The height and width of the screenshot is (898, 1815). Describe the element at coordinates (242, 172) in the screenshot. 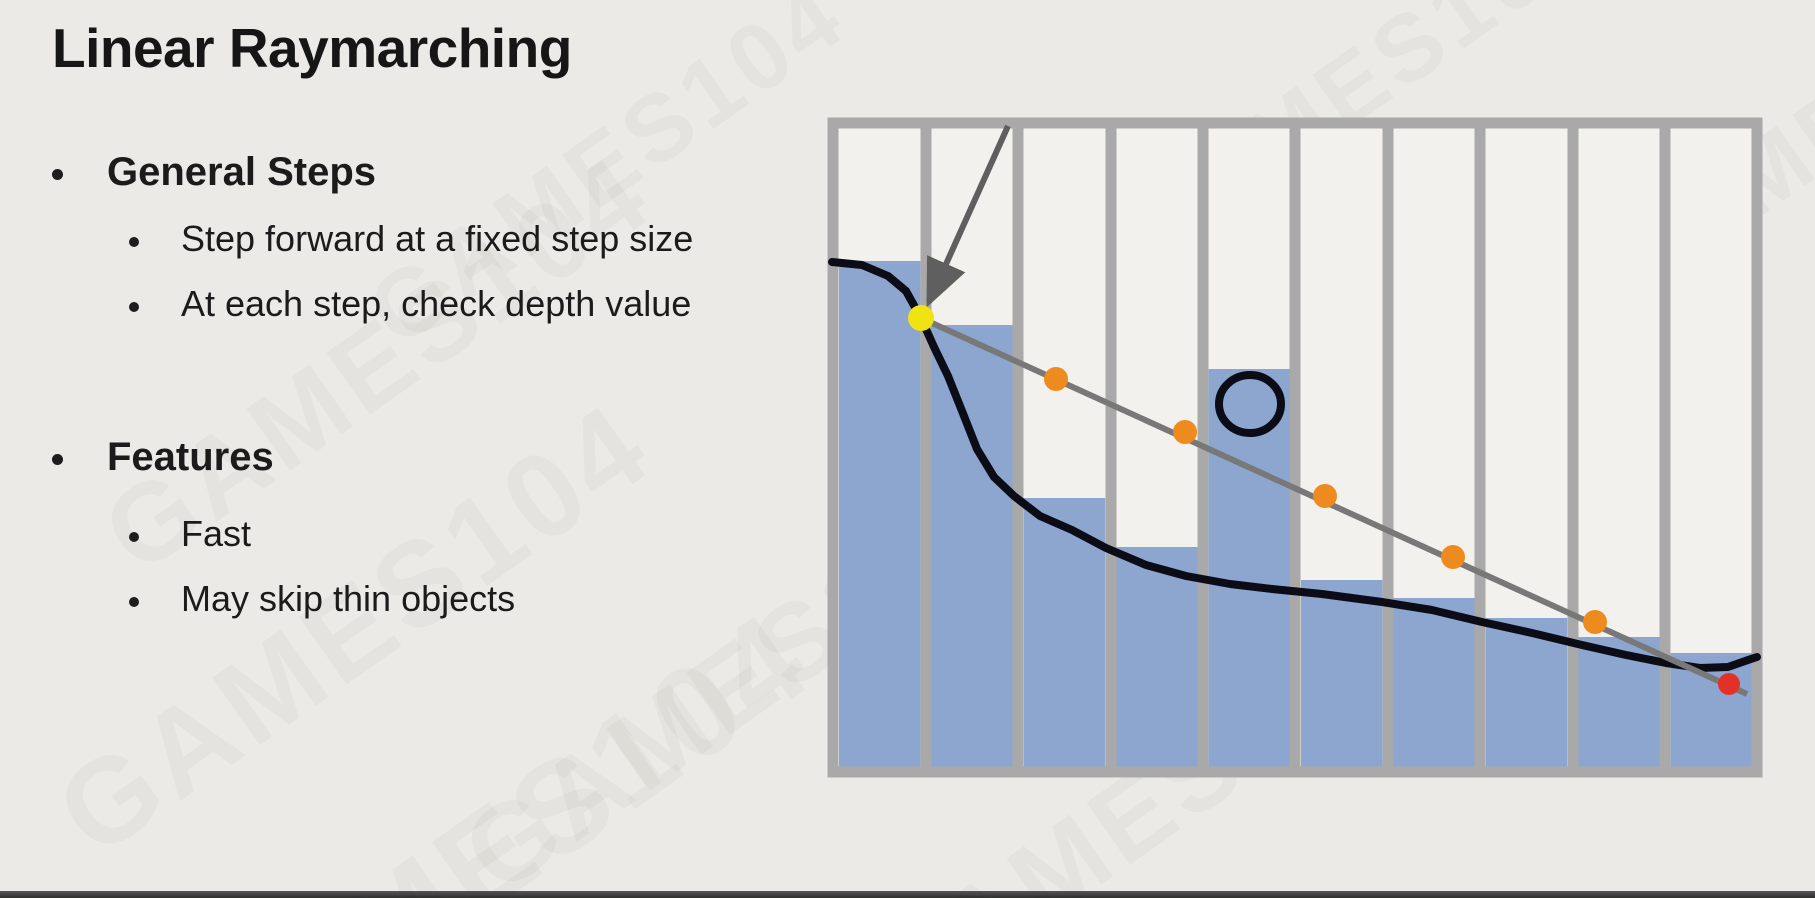

I see `bullet-label: General Steps` at that location.